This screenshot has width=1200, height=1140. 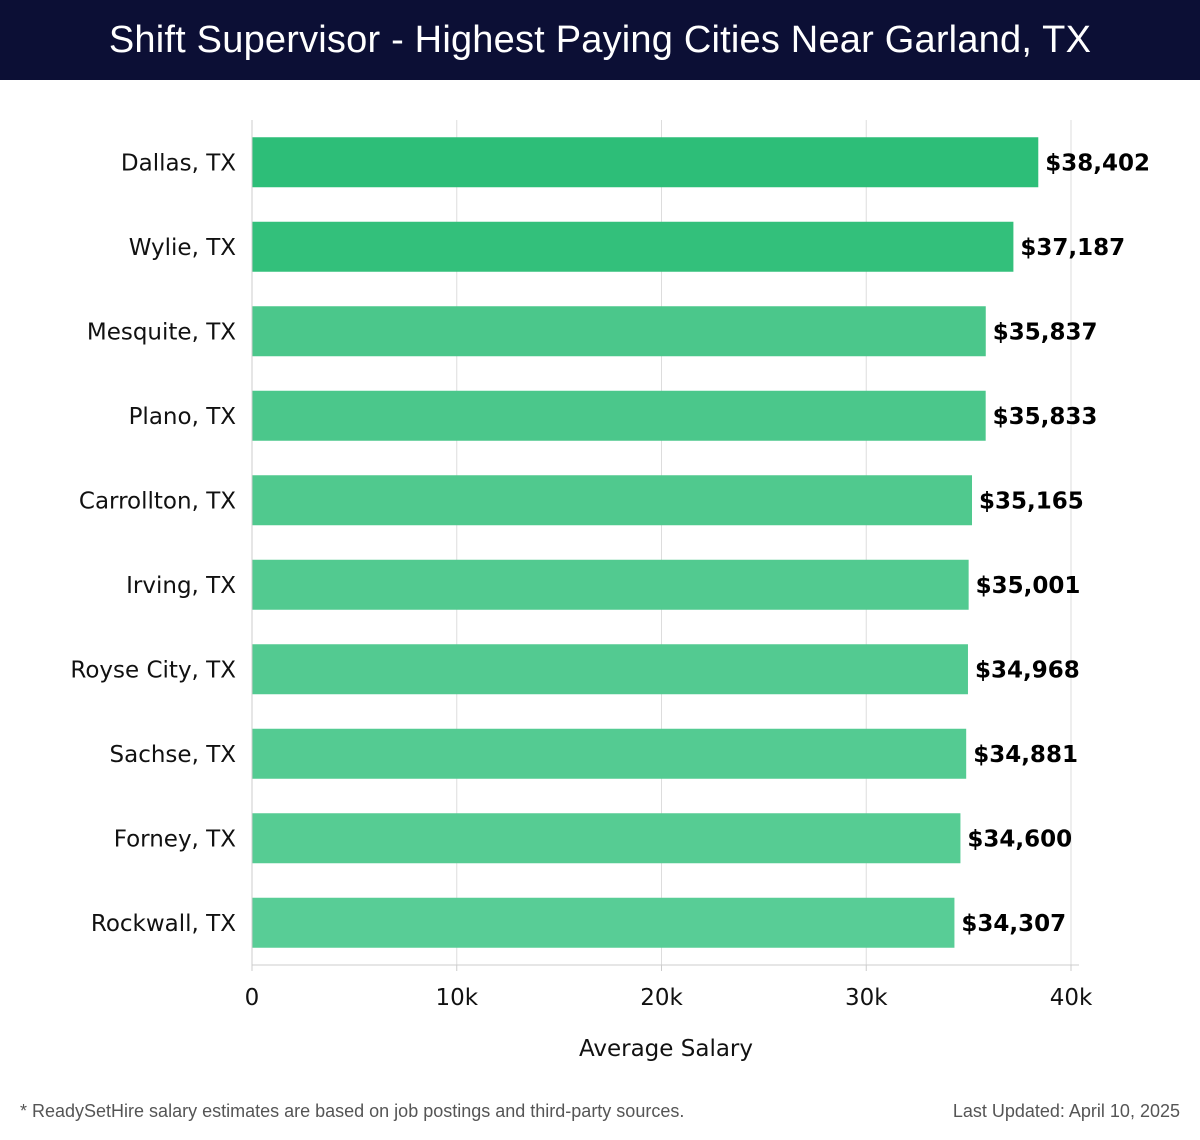 I want to click on value-label: $37,187, so click(x=1072, y=248).